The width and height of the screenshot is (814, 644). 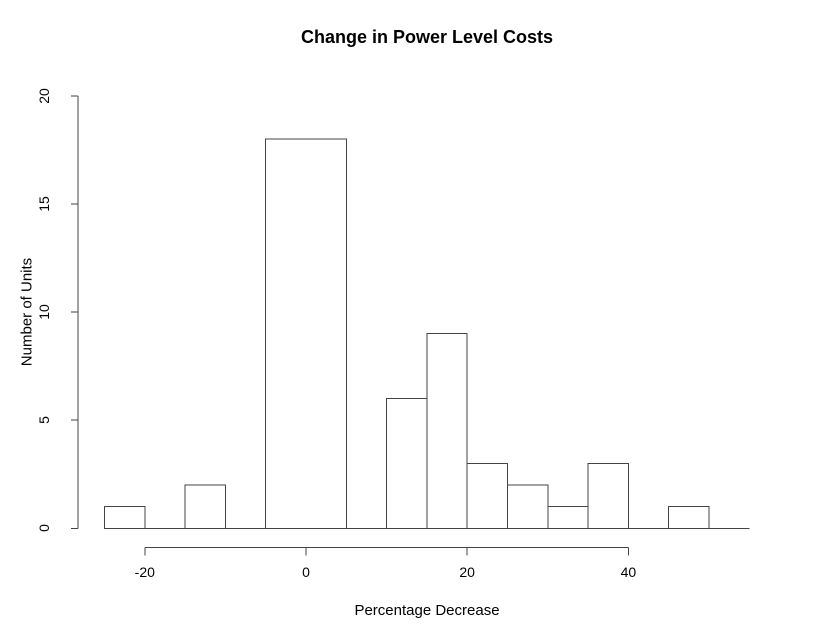 What do you see at coordinates (44, 204) in the screenshot?
I see `y-tick-label: 15` at bounding box center [44, 204].